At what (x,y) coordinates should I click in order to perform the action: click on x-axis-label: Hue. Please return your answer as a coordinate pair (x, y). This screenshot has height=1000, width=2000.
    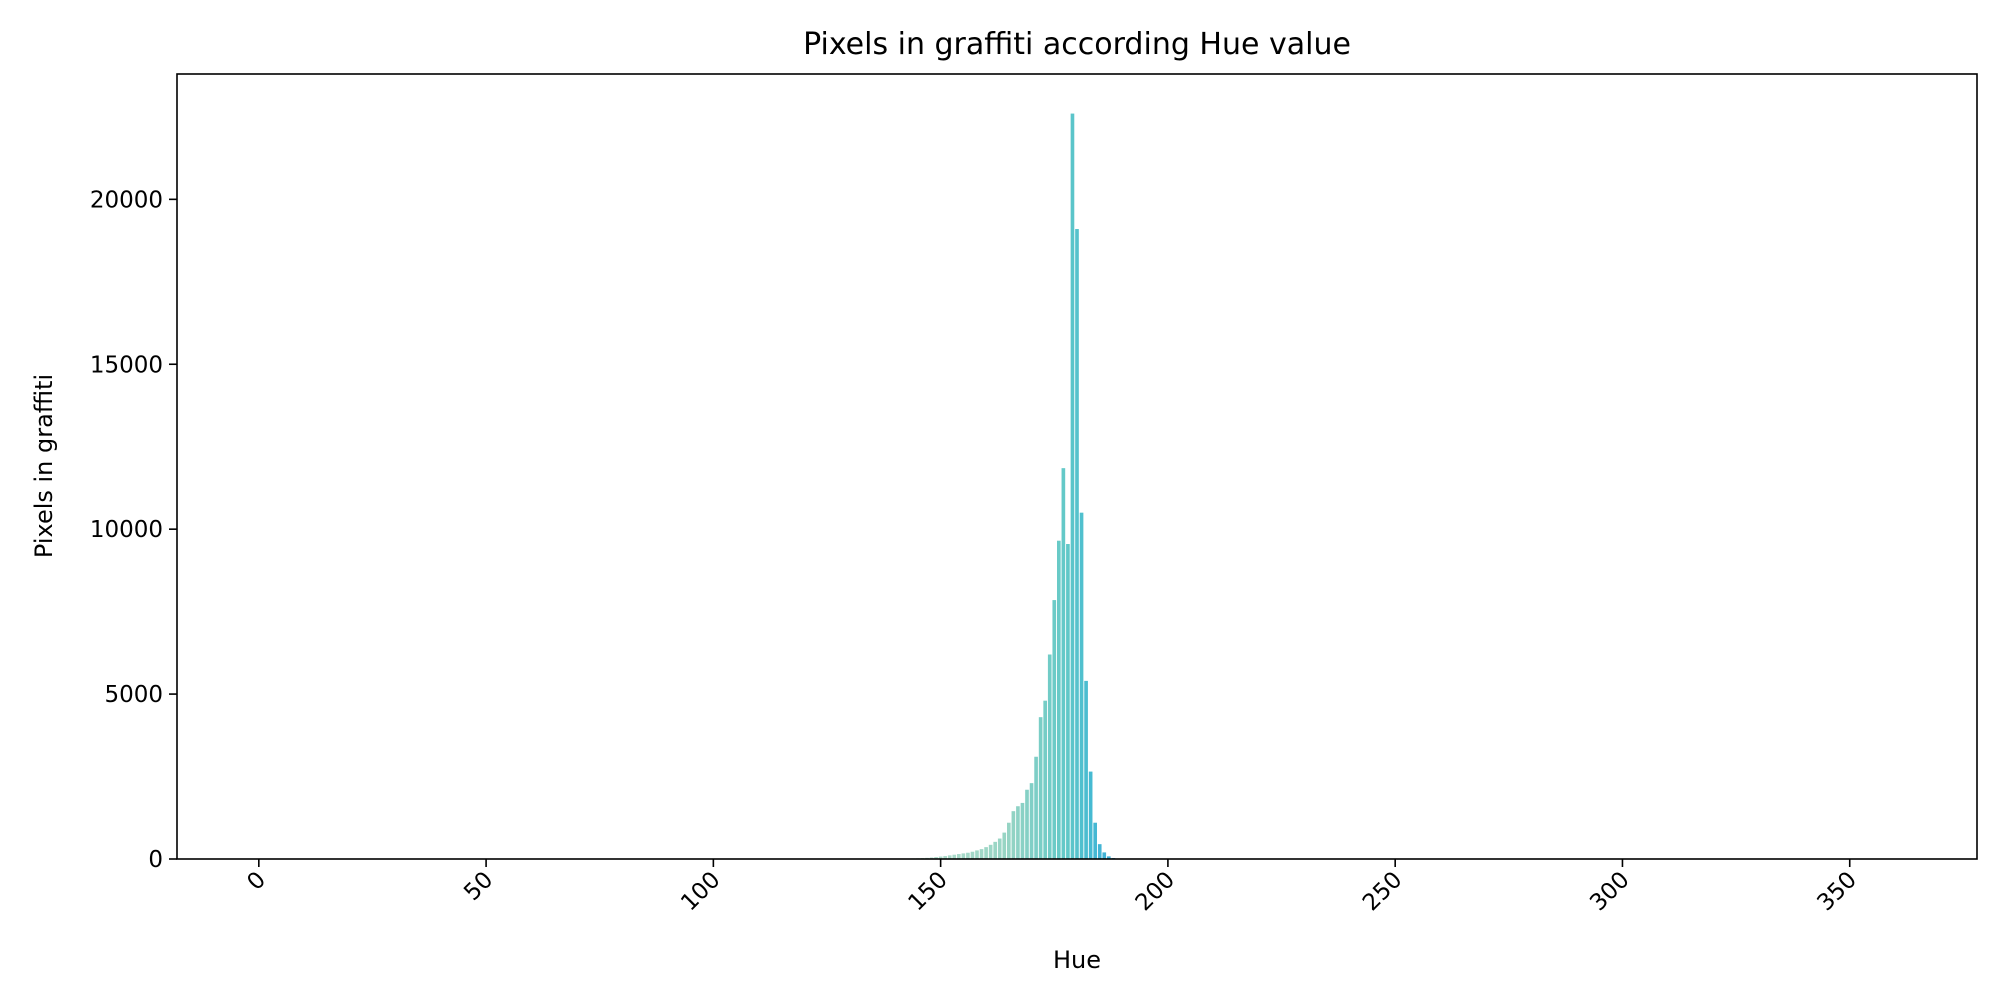
    Looking at the image, I should click on (1077, 960).